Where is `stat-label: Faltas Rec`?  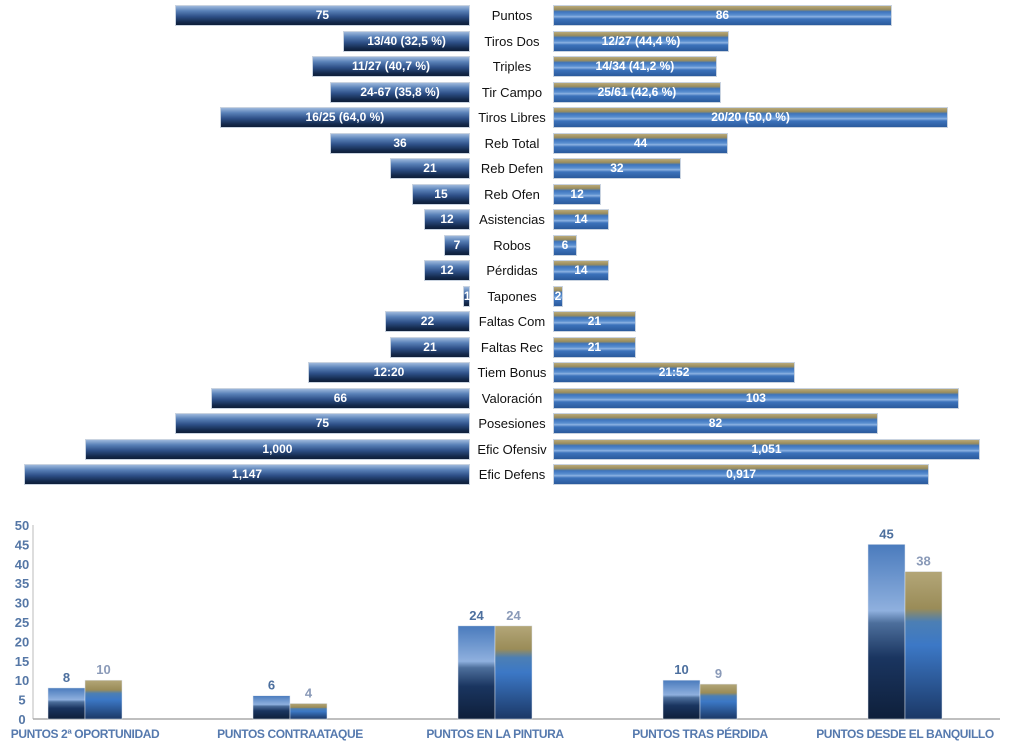
stat-label: Faltas Rec is located at coordinates (512, 347).